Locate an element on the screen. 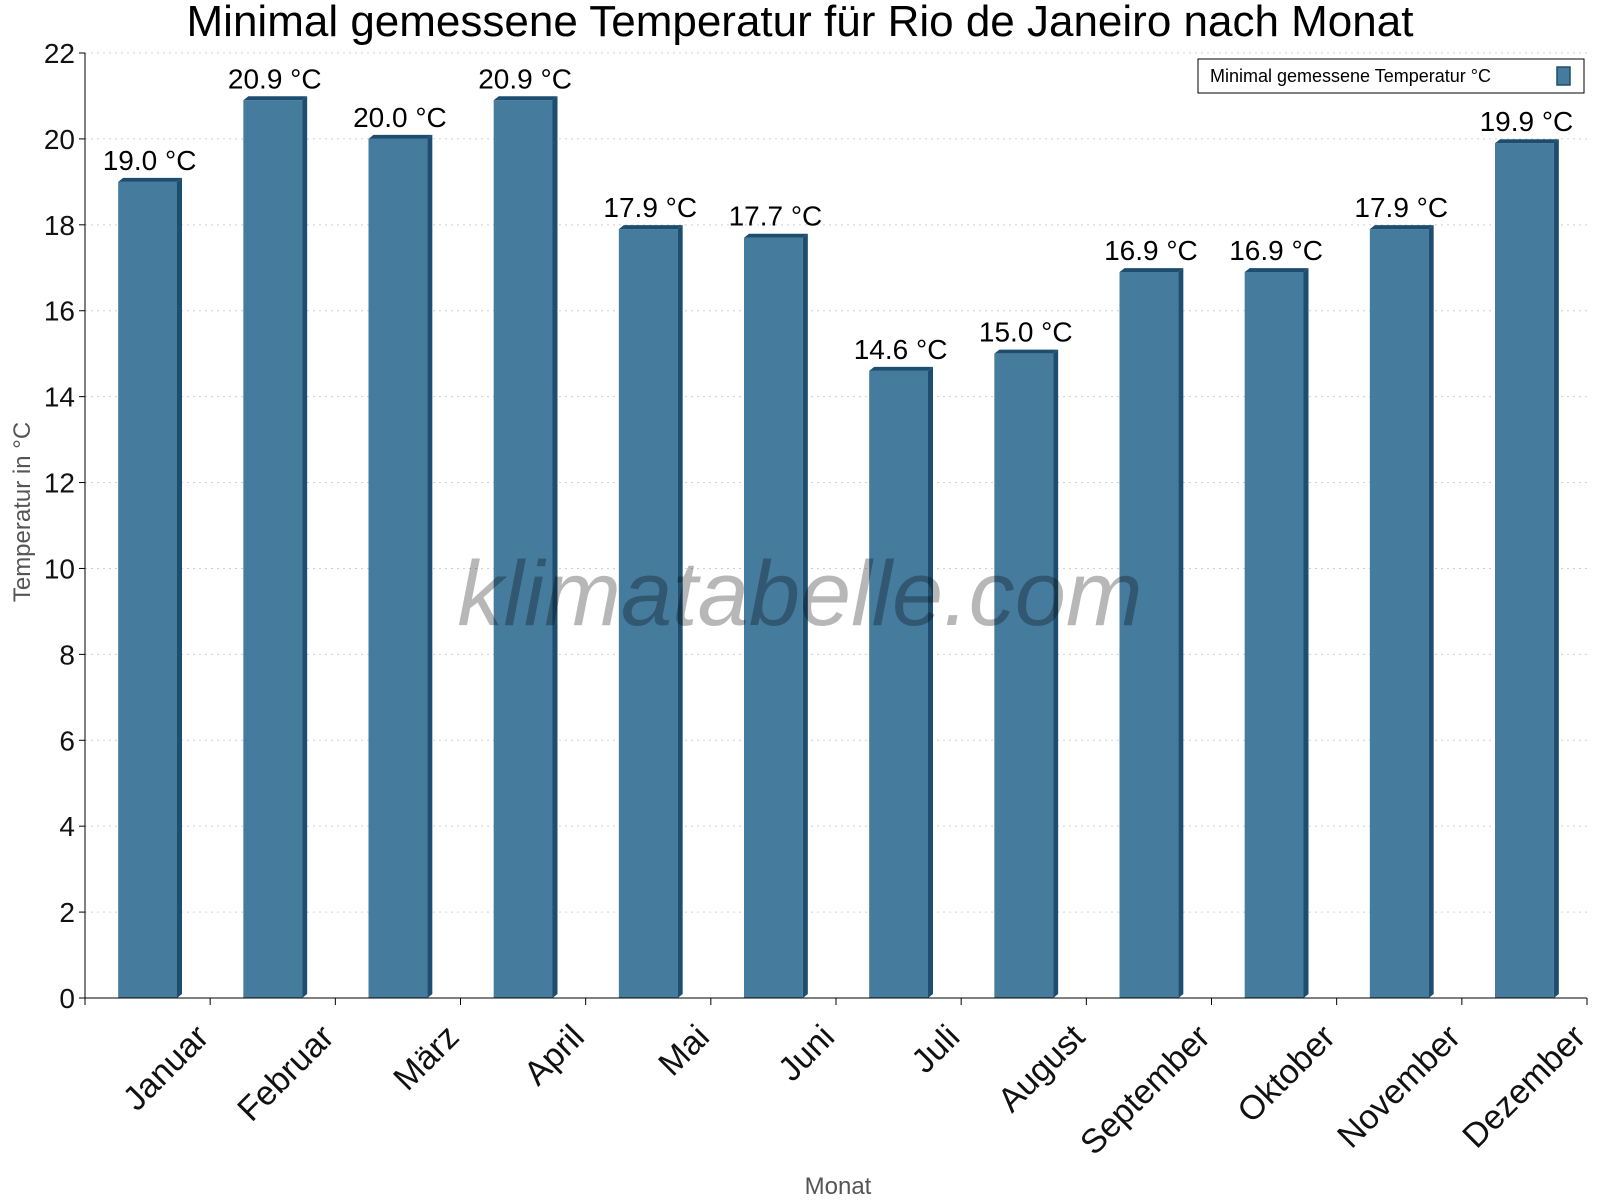  data-label: 15.0 °C is located at coordinates (1026, 332).